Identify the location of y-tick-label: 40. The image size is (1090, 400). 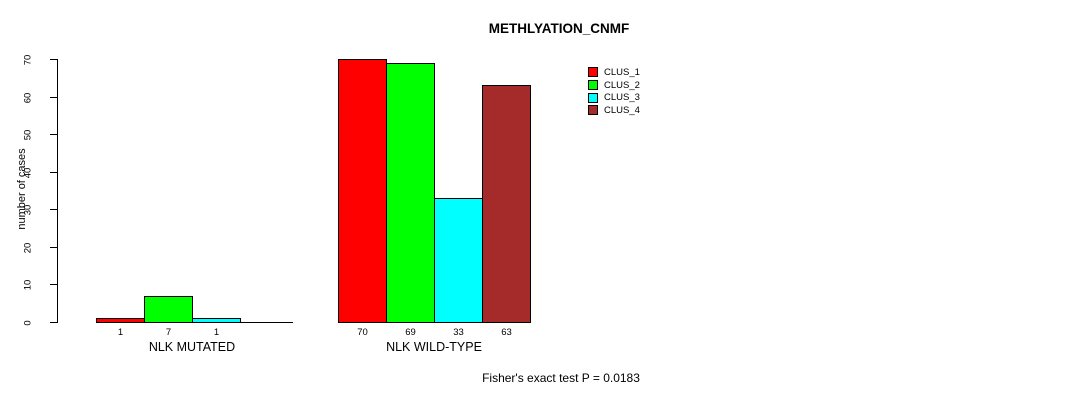
(28, 173).